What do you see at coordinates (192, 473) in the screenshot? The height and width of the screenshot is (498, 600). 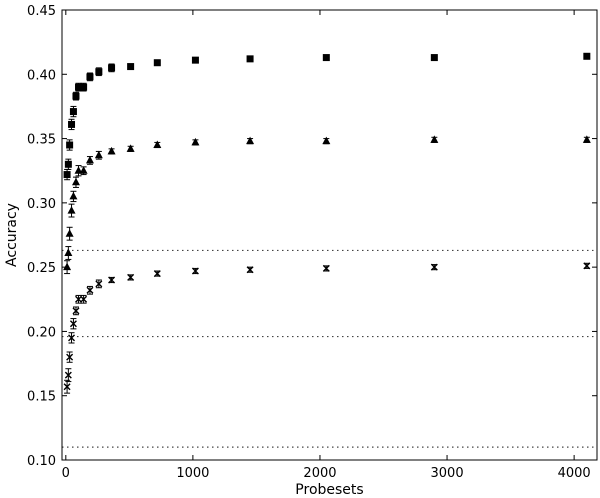 I see `x-tick-label: 1000` at bounding box center [192, 473].